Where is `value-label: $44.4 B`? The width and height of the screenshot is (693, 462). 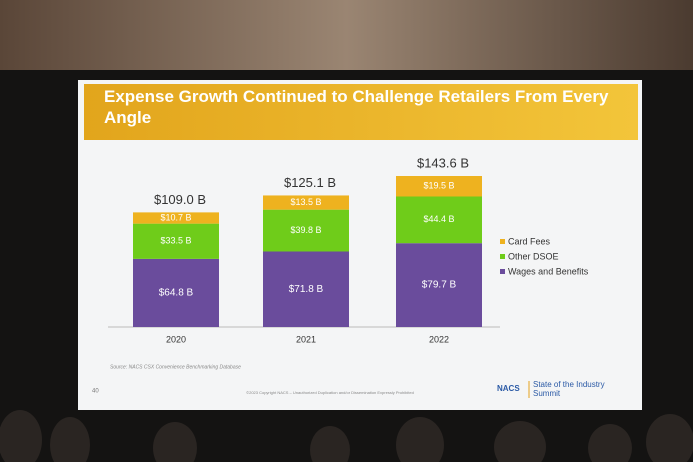 value-label: $44.4 B is located at coordinates (438, 219).